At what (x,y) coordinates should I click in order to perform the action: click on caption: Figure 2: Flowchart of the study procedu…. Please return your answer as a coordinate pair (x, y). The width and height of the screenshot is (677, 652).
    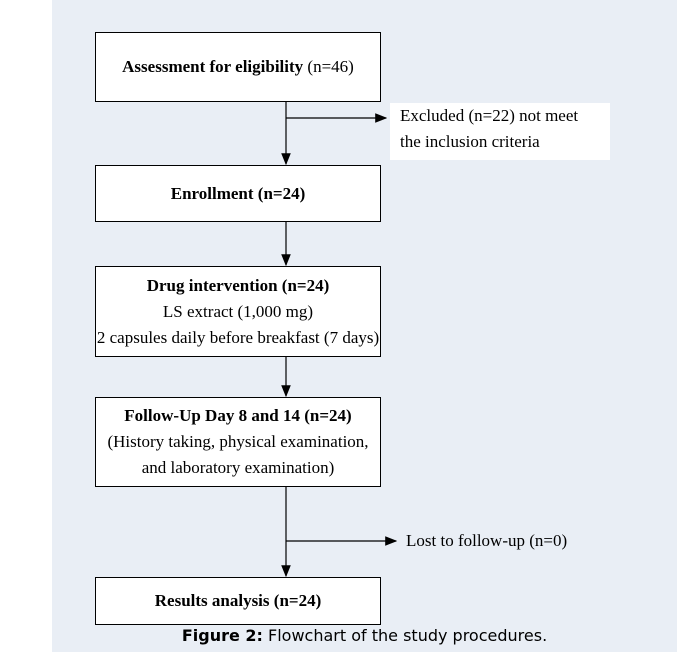
    Looking at the image, I should click on (364, 635).